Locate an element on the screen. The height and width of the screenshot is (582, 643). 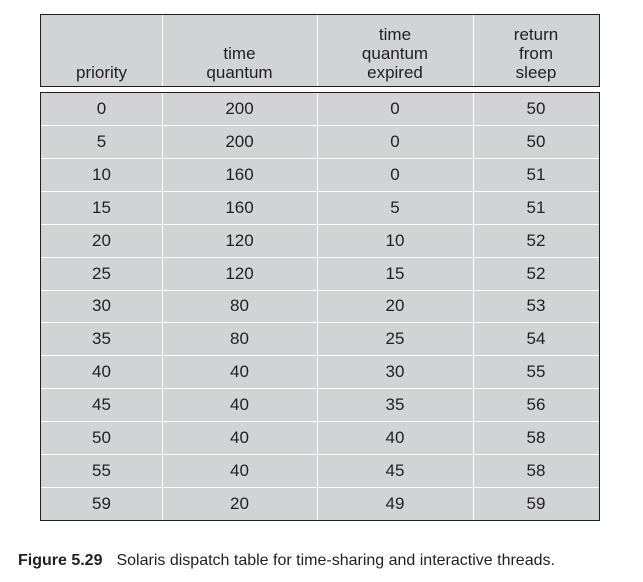
cell-priority: 50 is located at coordinates (101, 437).